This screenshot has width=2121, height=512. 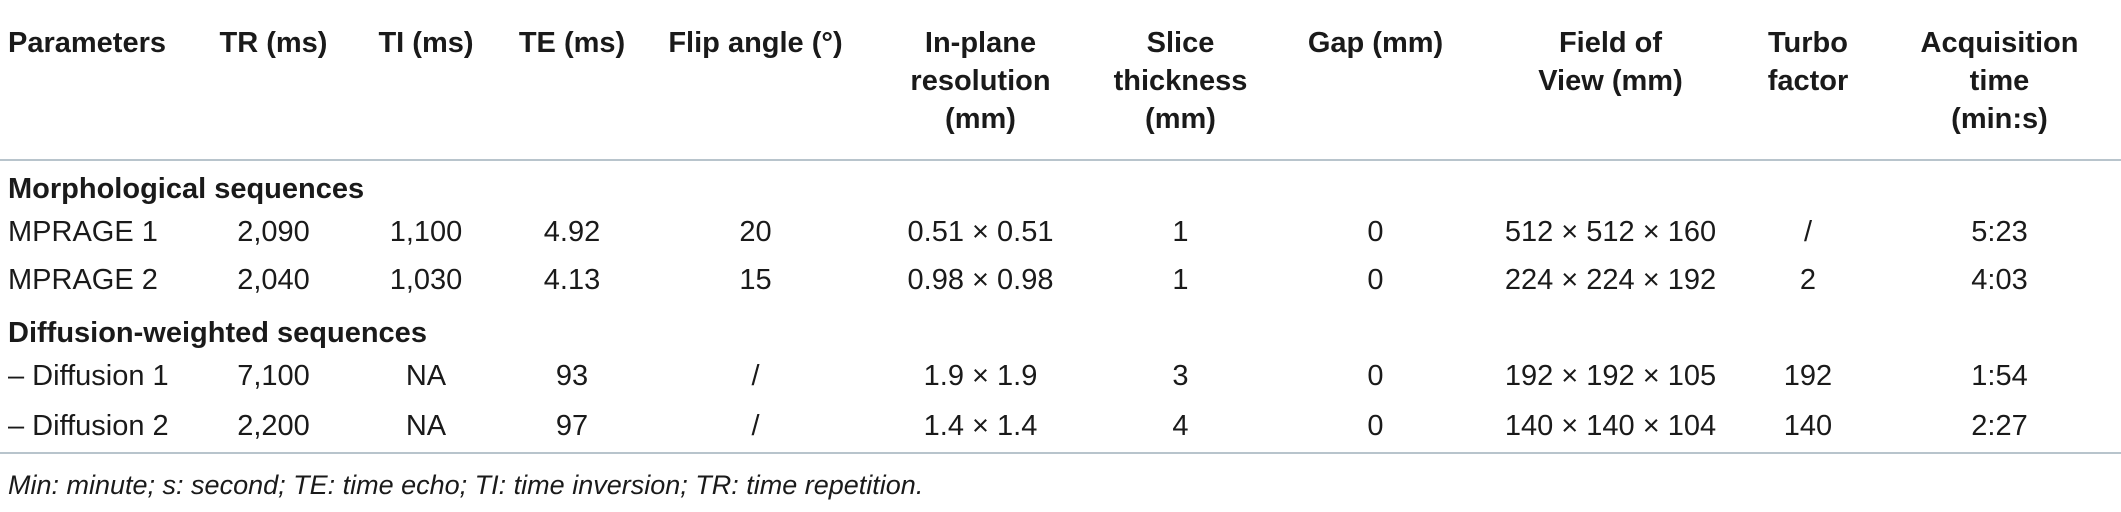 I want to click on table-cell: 5:23, so click(x=1999, y=232).